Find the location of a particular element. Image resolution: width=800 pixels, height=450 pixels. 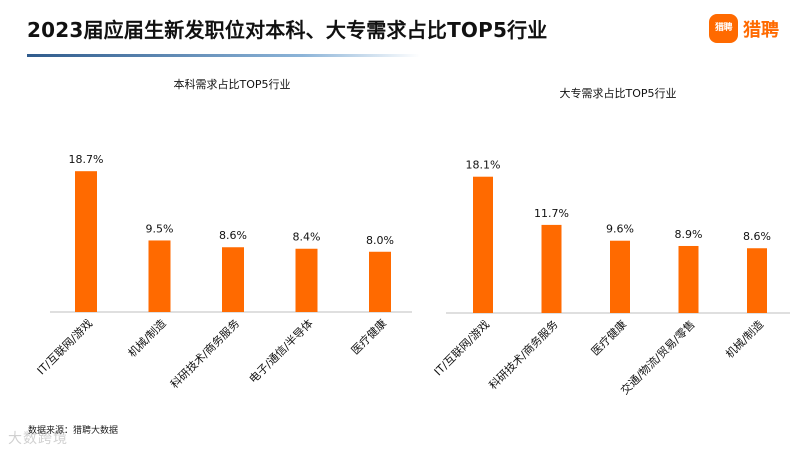

bar-data-label: 8.4% is located at coordinates (307, 237).